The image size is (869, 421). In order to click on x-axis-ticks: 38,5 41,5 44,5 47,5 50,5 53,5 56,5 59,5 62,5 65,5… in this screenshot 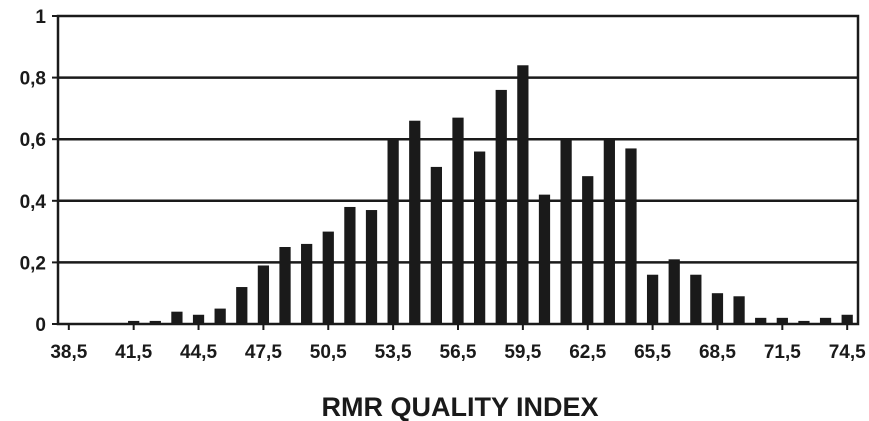, I will do `click(458, 343)`.